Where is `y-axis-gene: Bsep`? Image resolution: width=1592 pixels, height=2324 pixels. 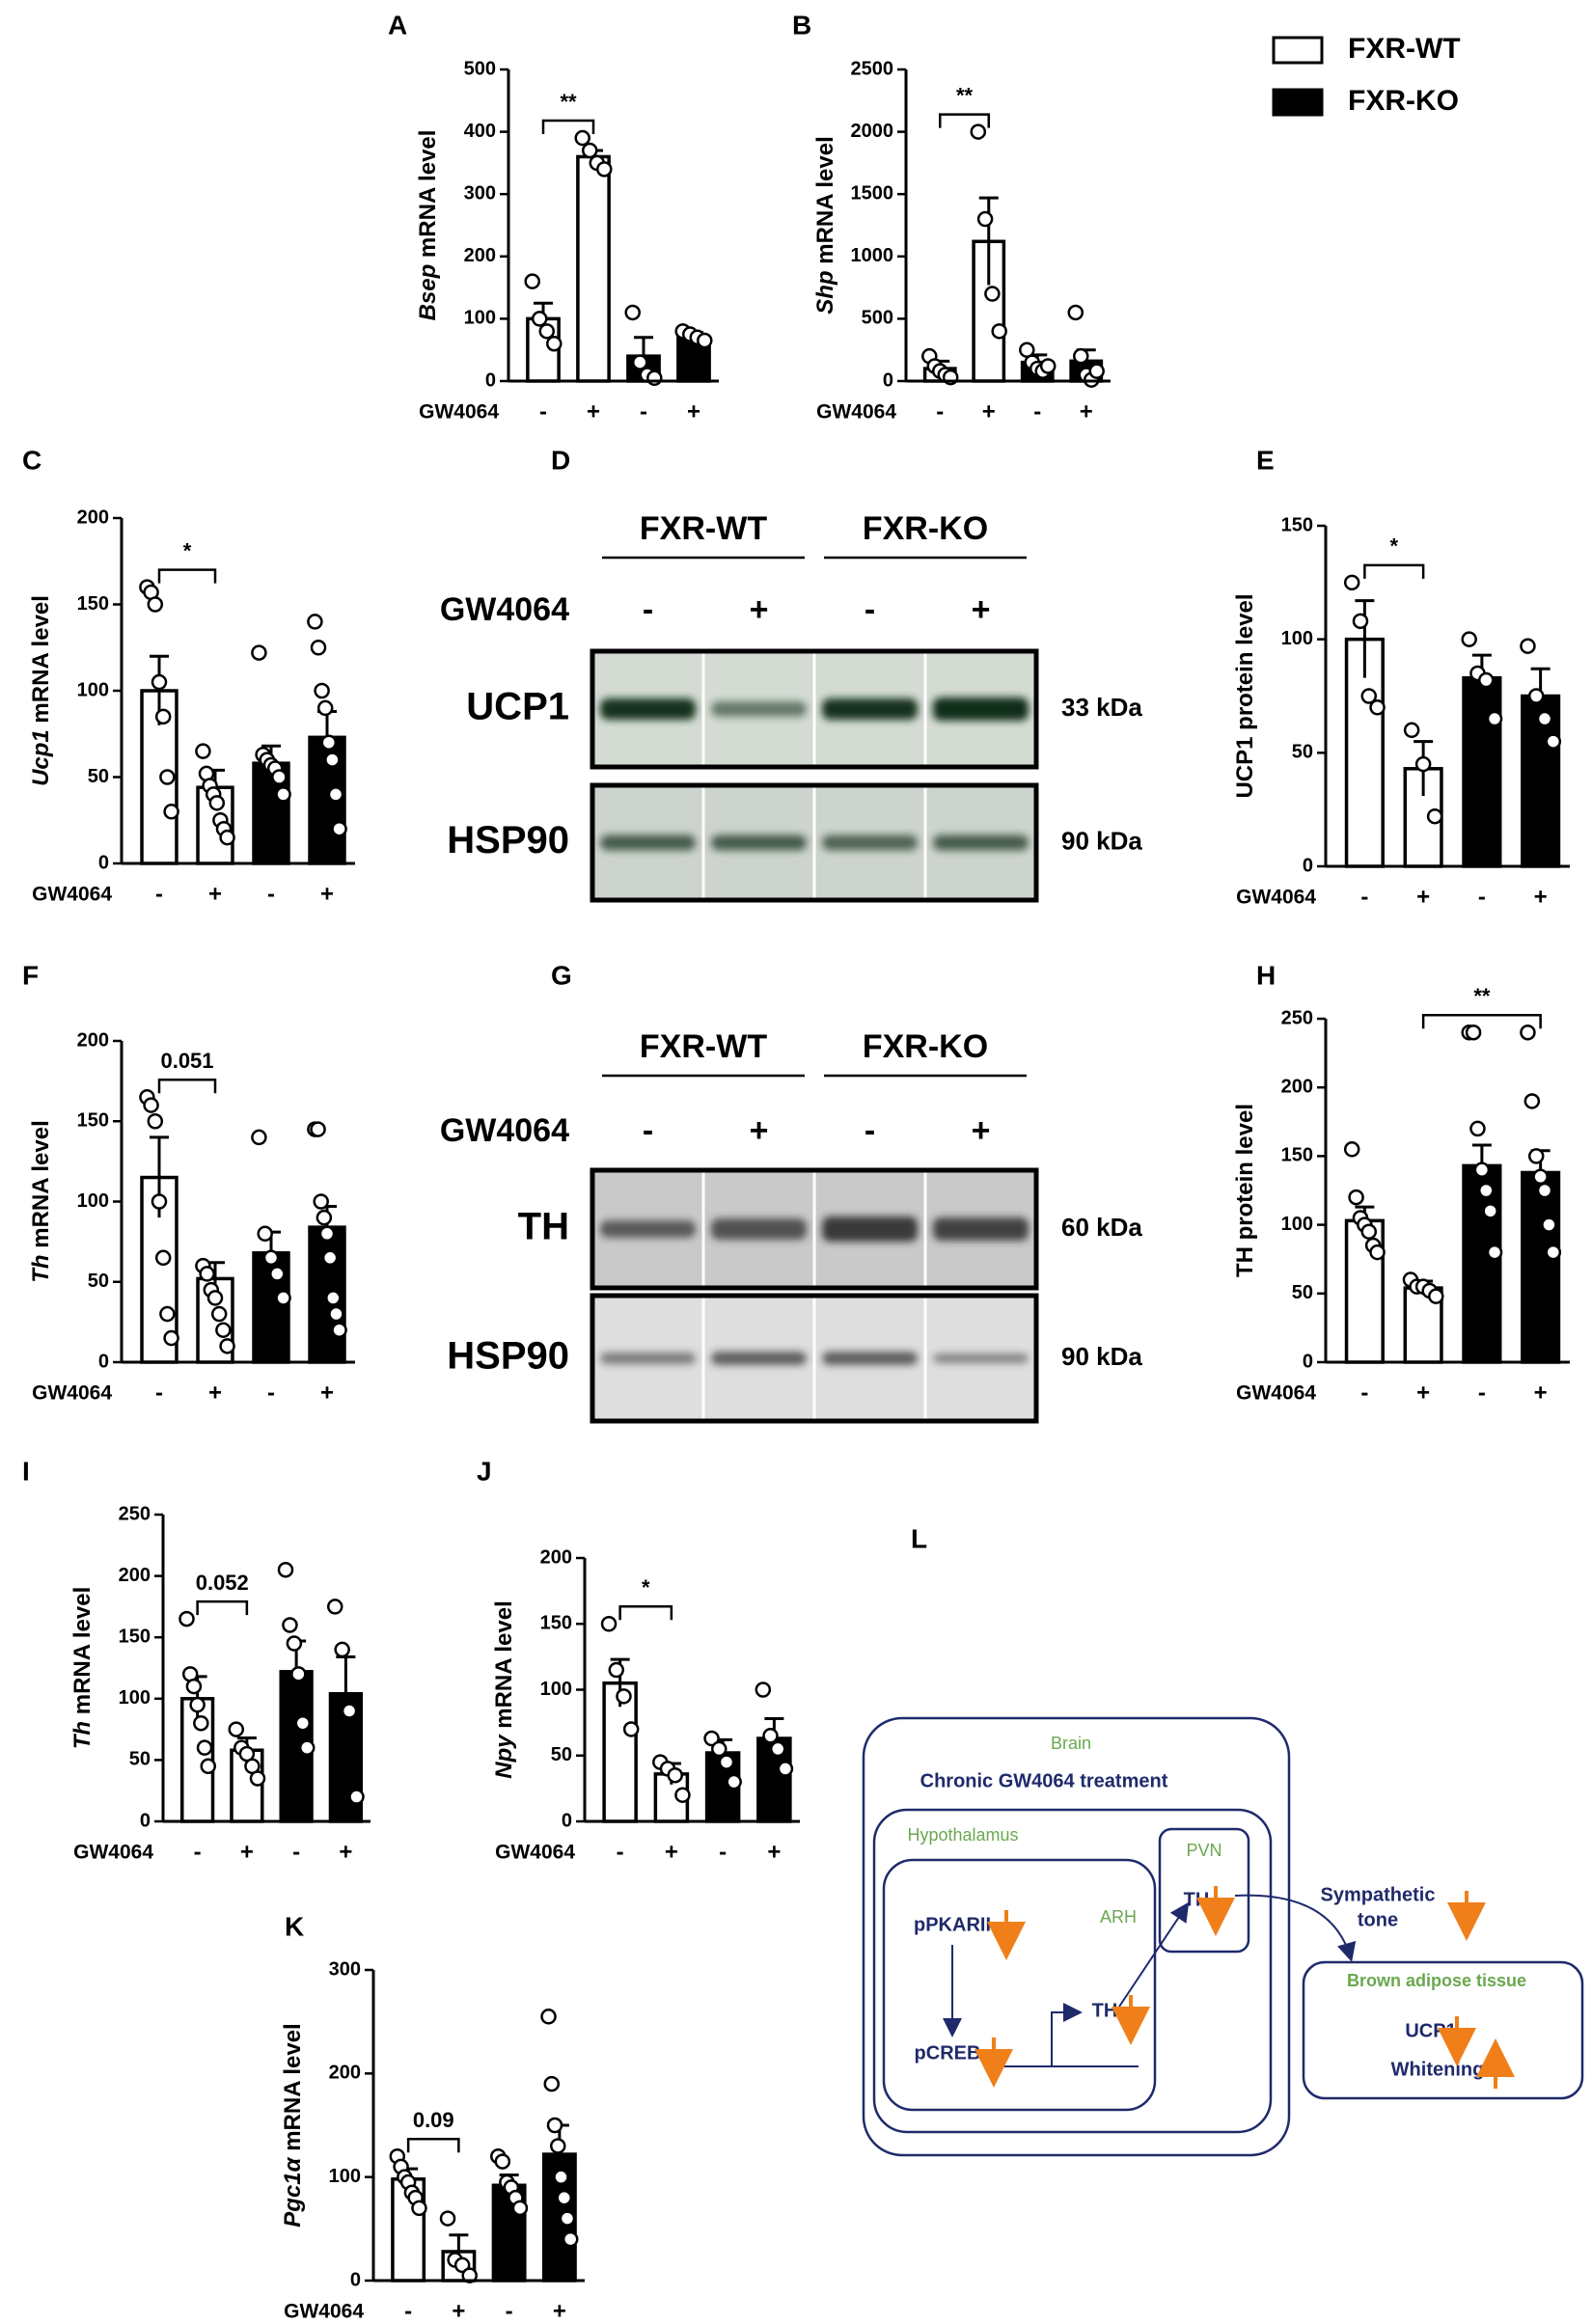
y-axis-gene: Bsep is located at coordinates (428, 292).